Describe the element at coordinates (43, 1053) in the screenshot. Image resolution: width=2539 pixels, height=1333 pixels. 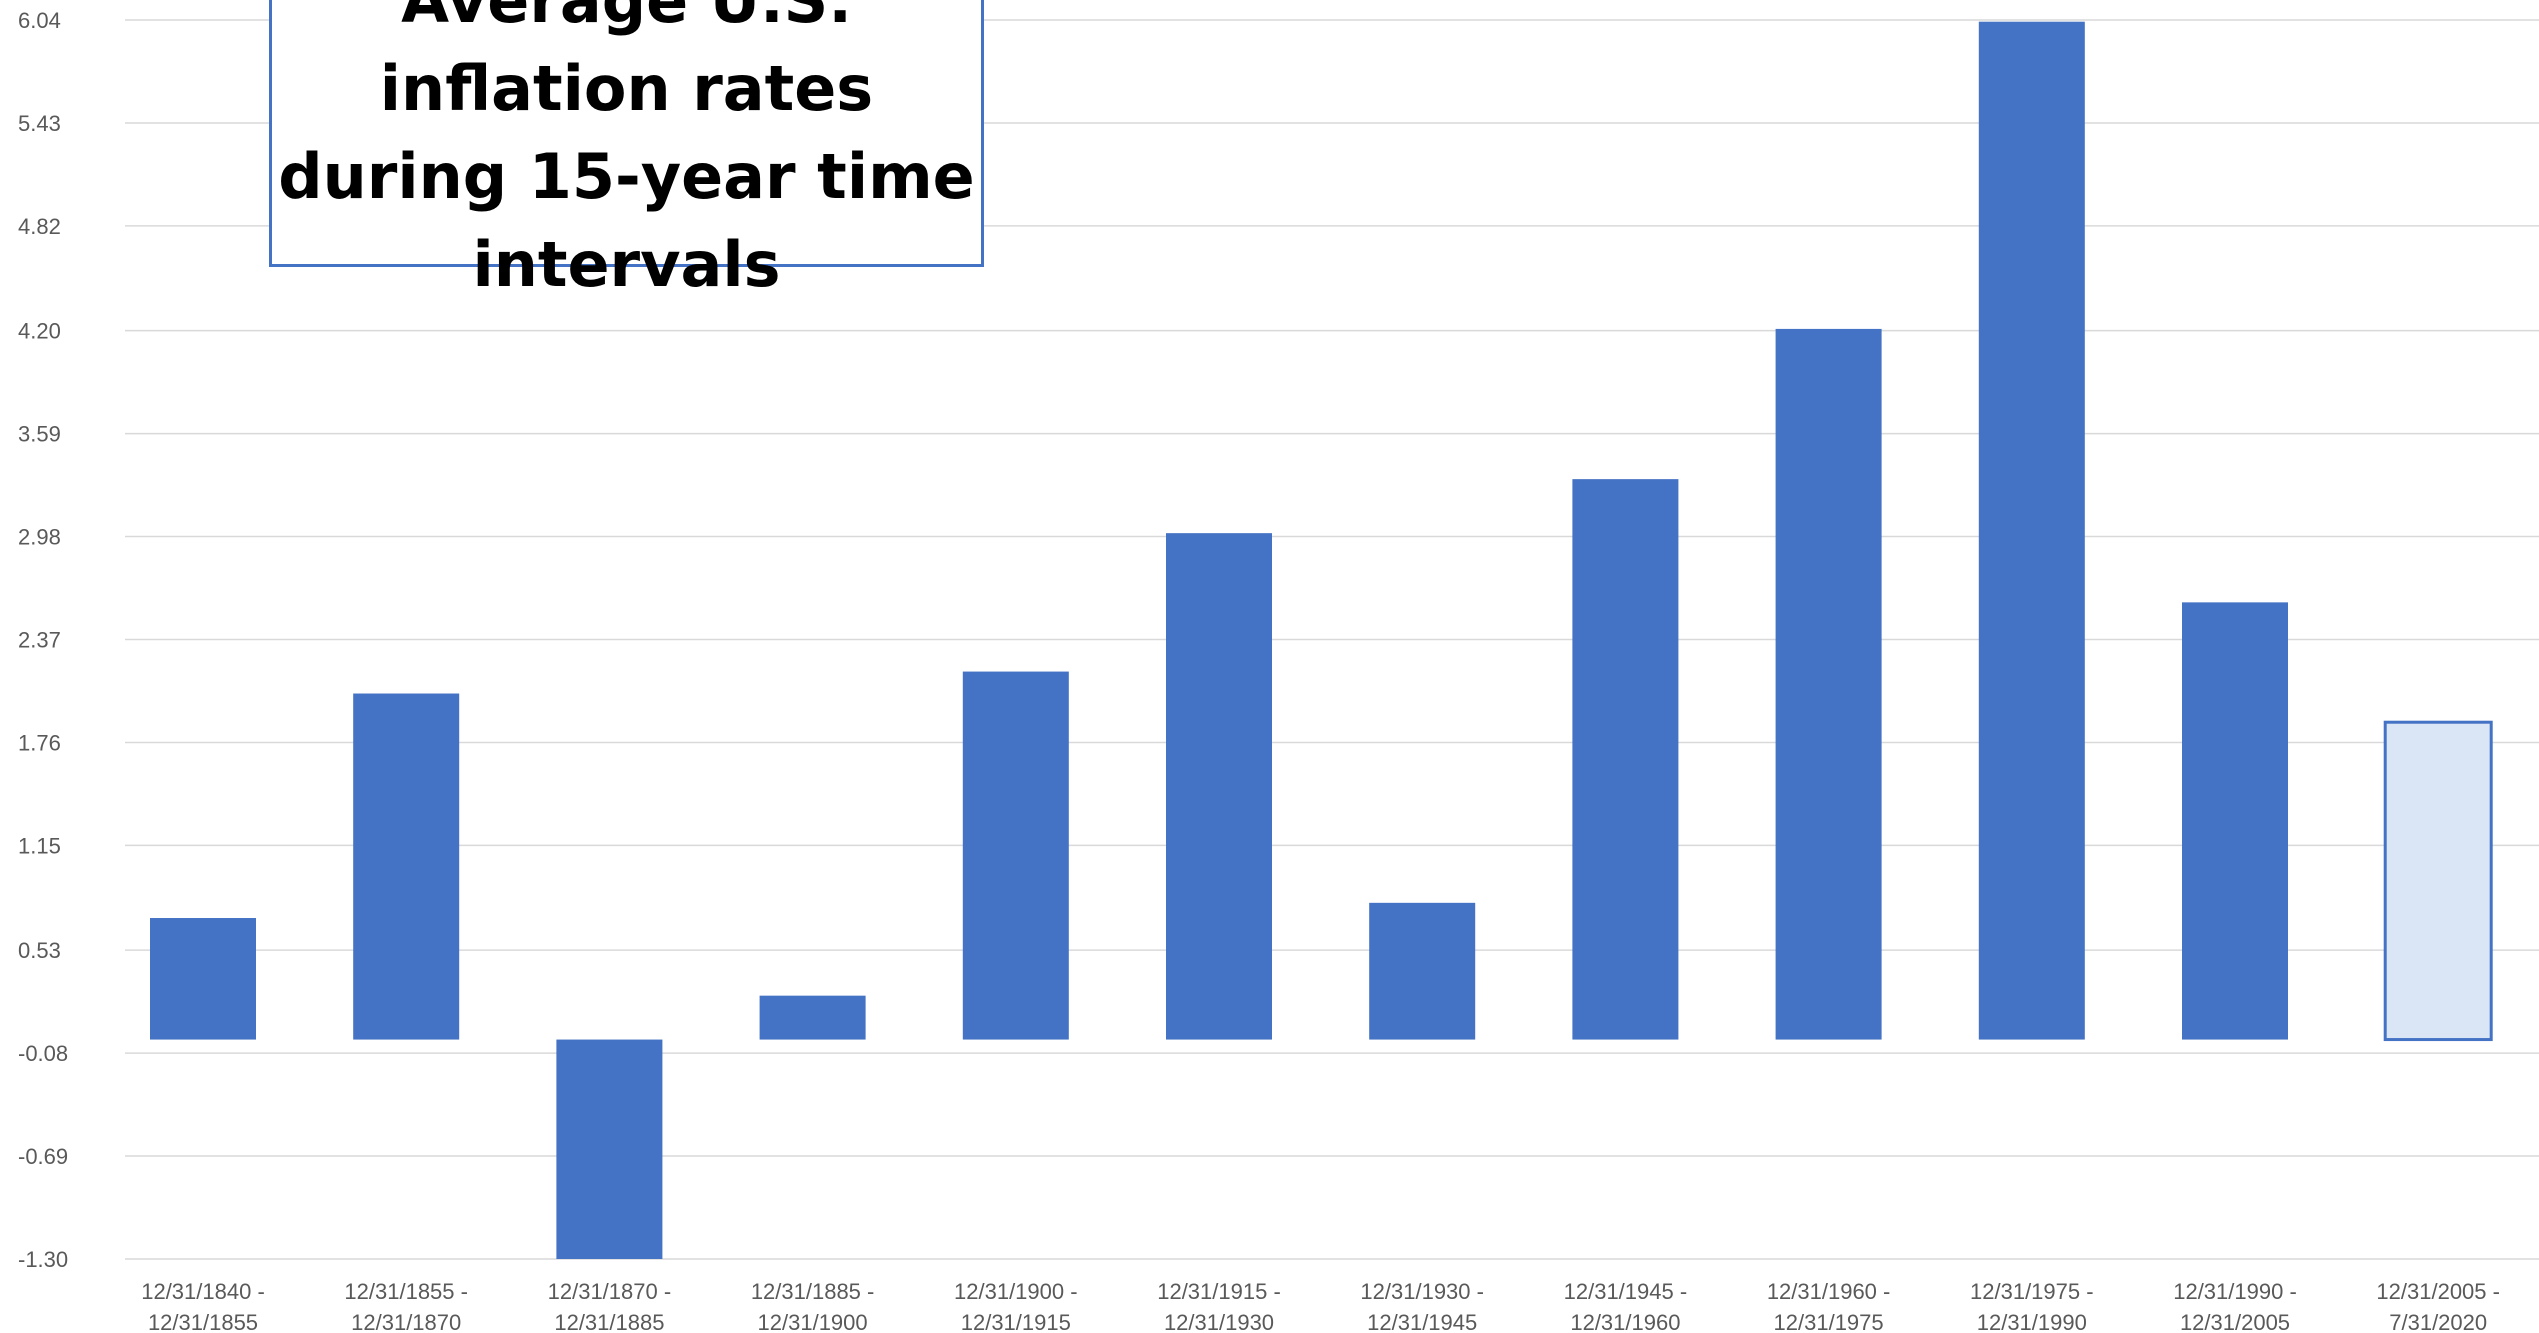
I see `y-tick-label: -0.08` at that location.